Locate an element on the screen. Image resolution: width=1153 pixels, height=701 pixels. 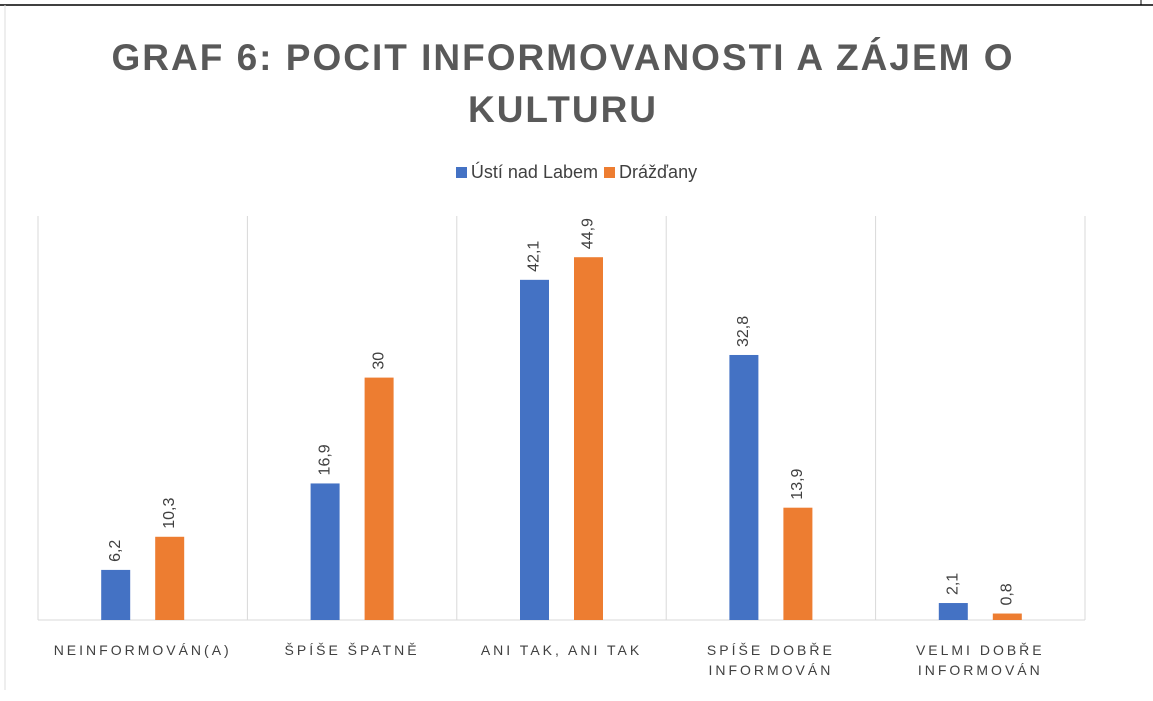
legend-label: Ústí nad Labem is located at coordinates (534, 172).